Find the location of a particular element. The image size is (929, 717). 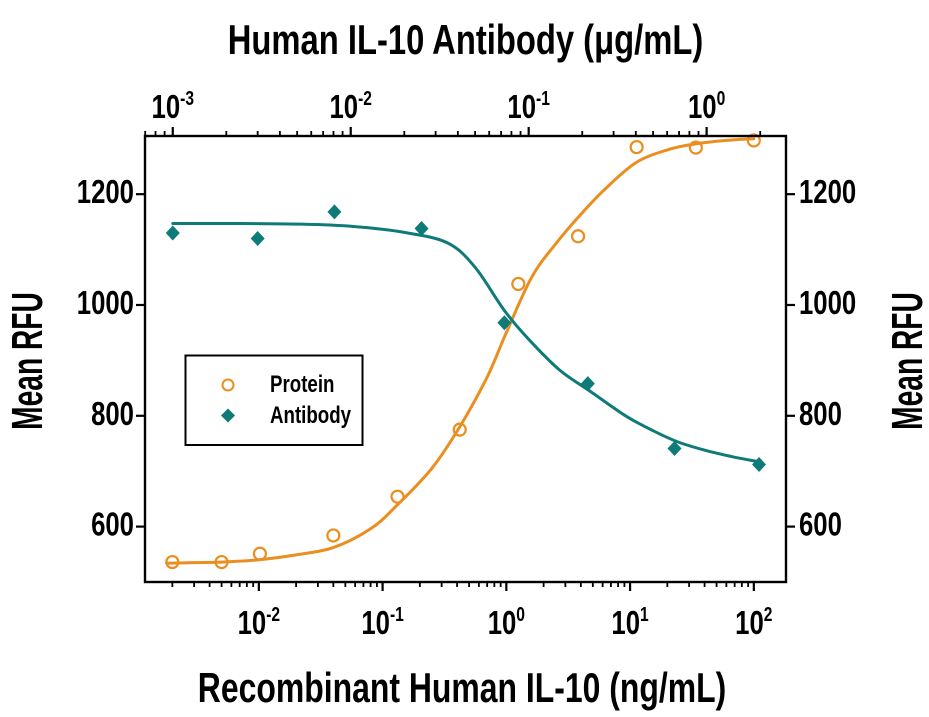

legend-box is located at coordinates (274, 400).